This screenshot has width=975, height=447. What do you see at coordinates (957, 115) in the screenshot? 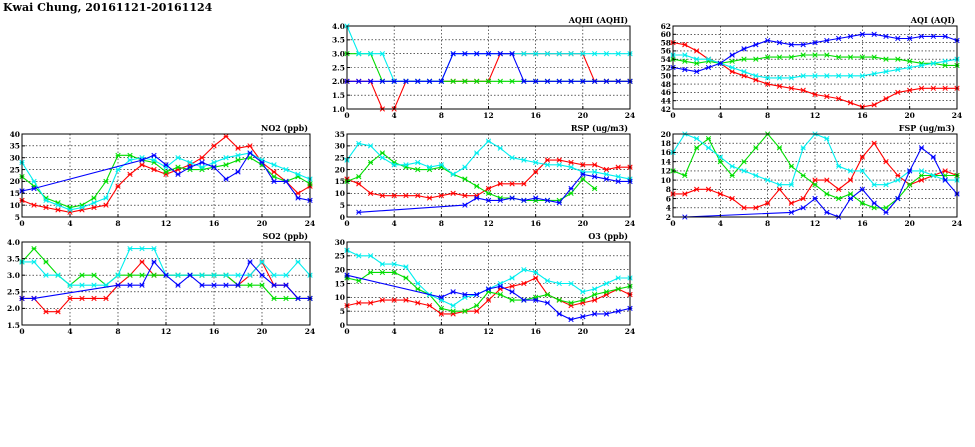
I see `x-tick-label: 24` at bounding box center [957, 115].